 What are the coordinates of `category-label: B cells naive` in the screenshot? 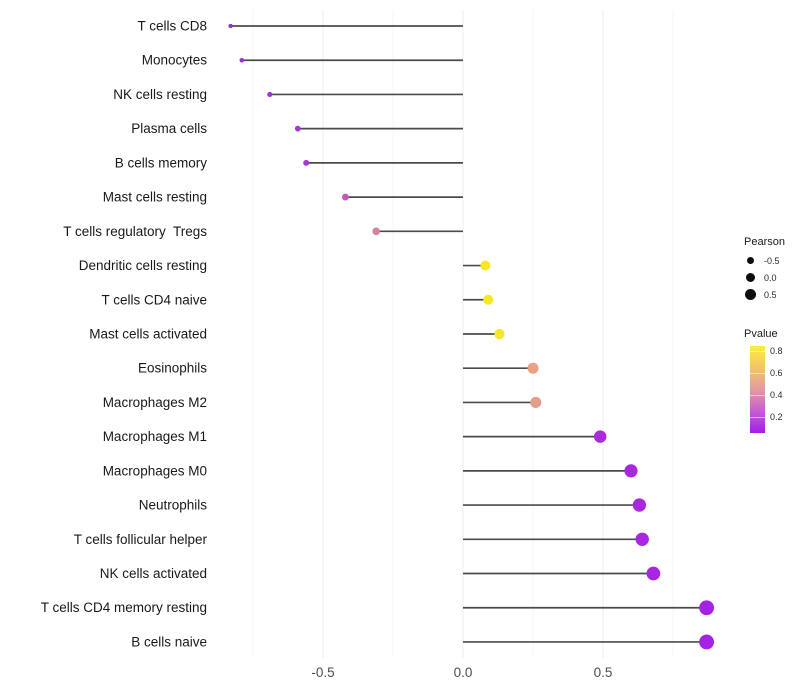 It's located at (169, 641).